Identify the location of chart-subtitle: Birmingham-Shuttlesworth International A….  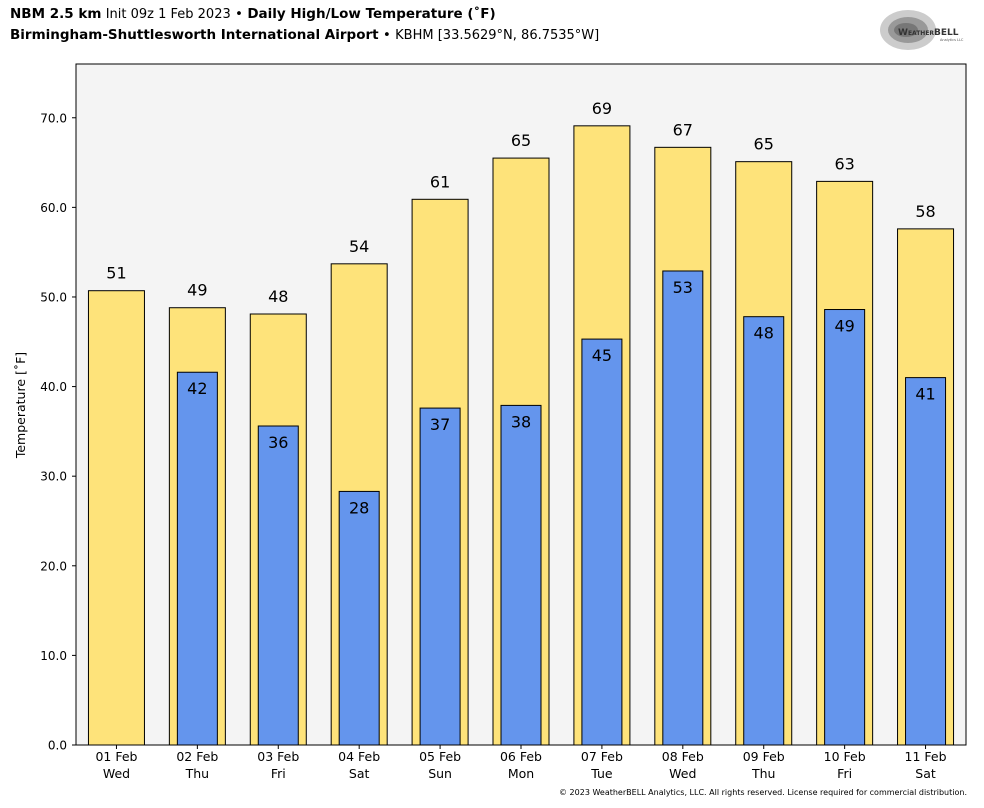
(304, 35).